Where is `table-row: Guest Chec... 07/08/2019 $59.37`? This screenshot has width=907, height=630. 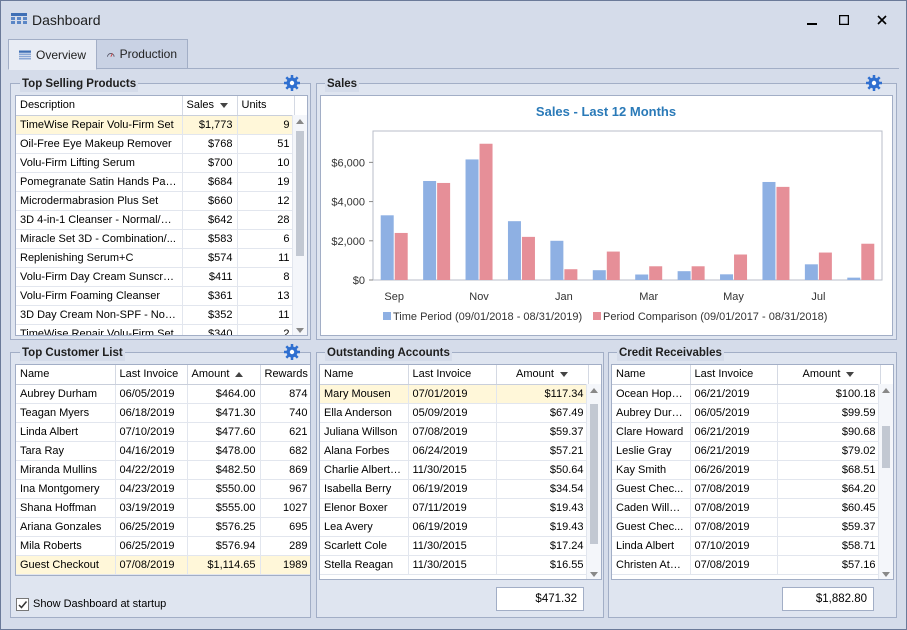 table-row: Guest Chec... 07/08/2019 $59.37 is located at coordinates (746, 527).